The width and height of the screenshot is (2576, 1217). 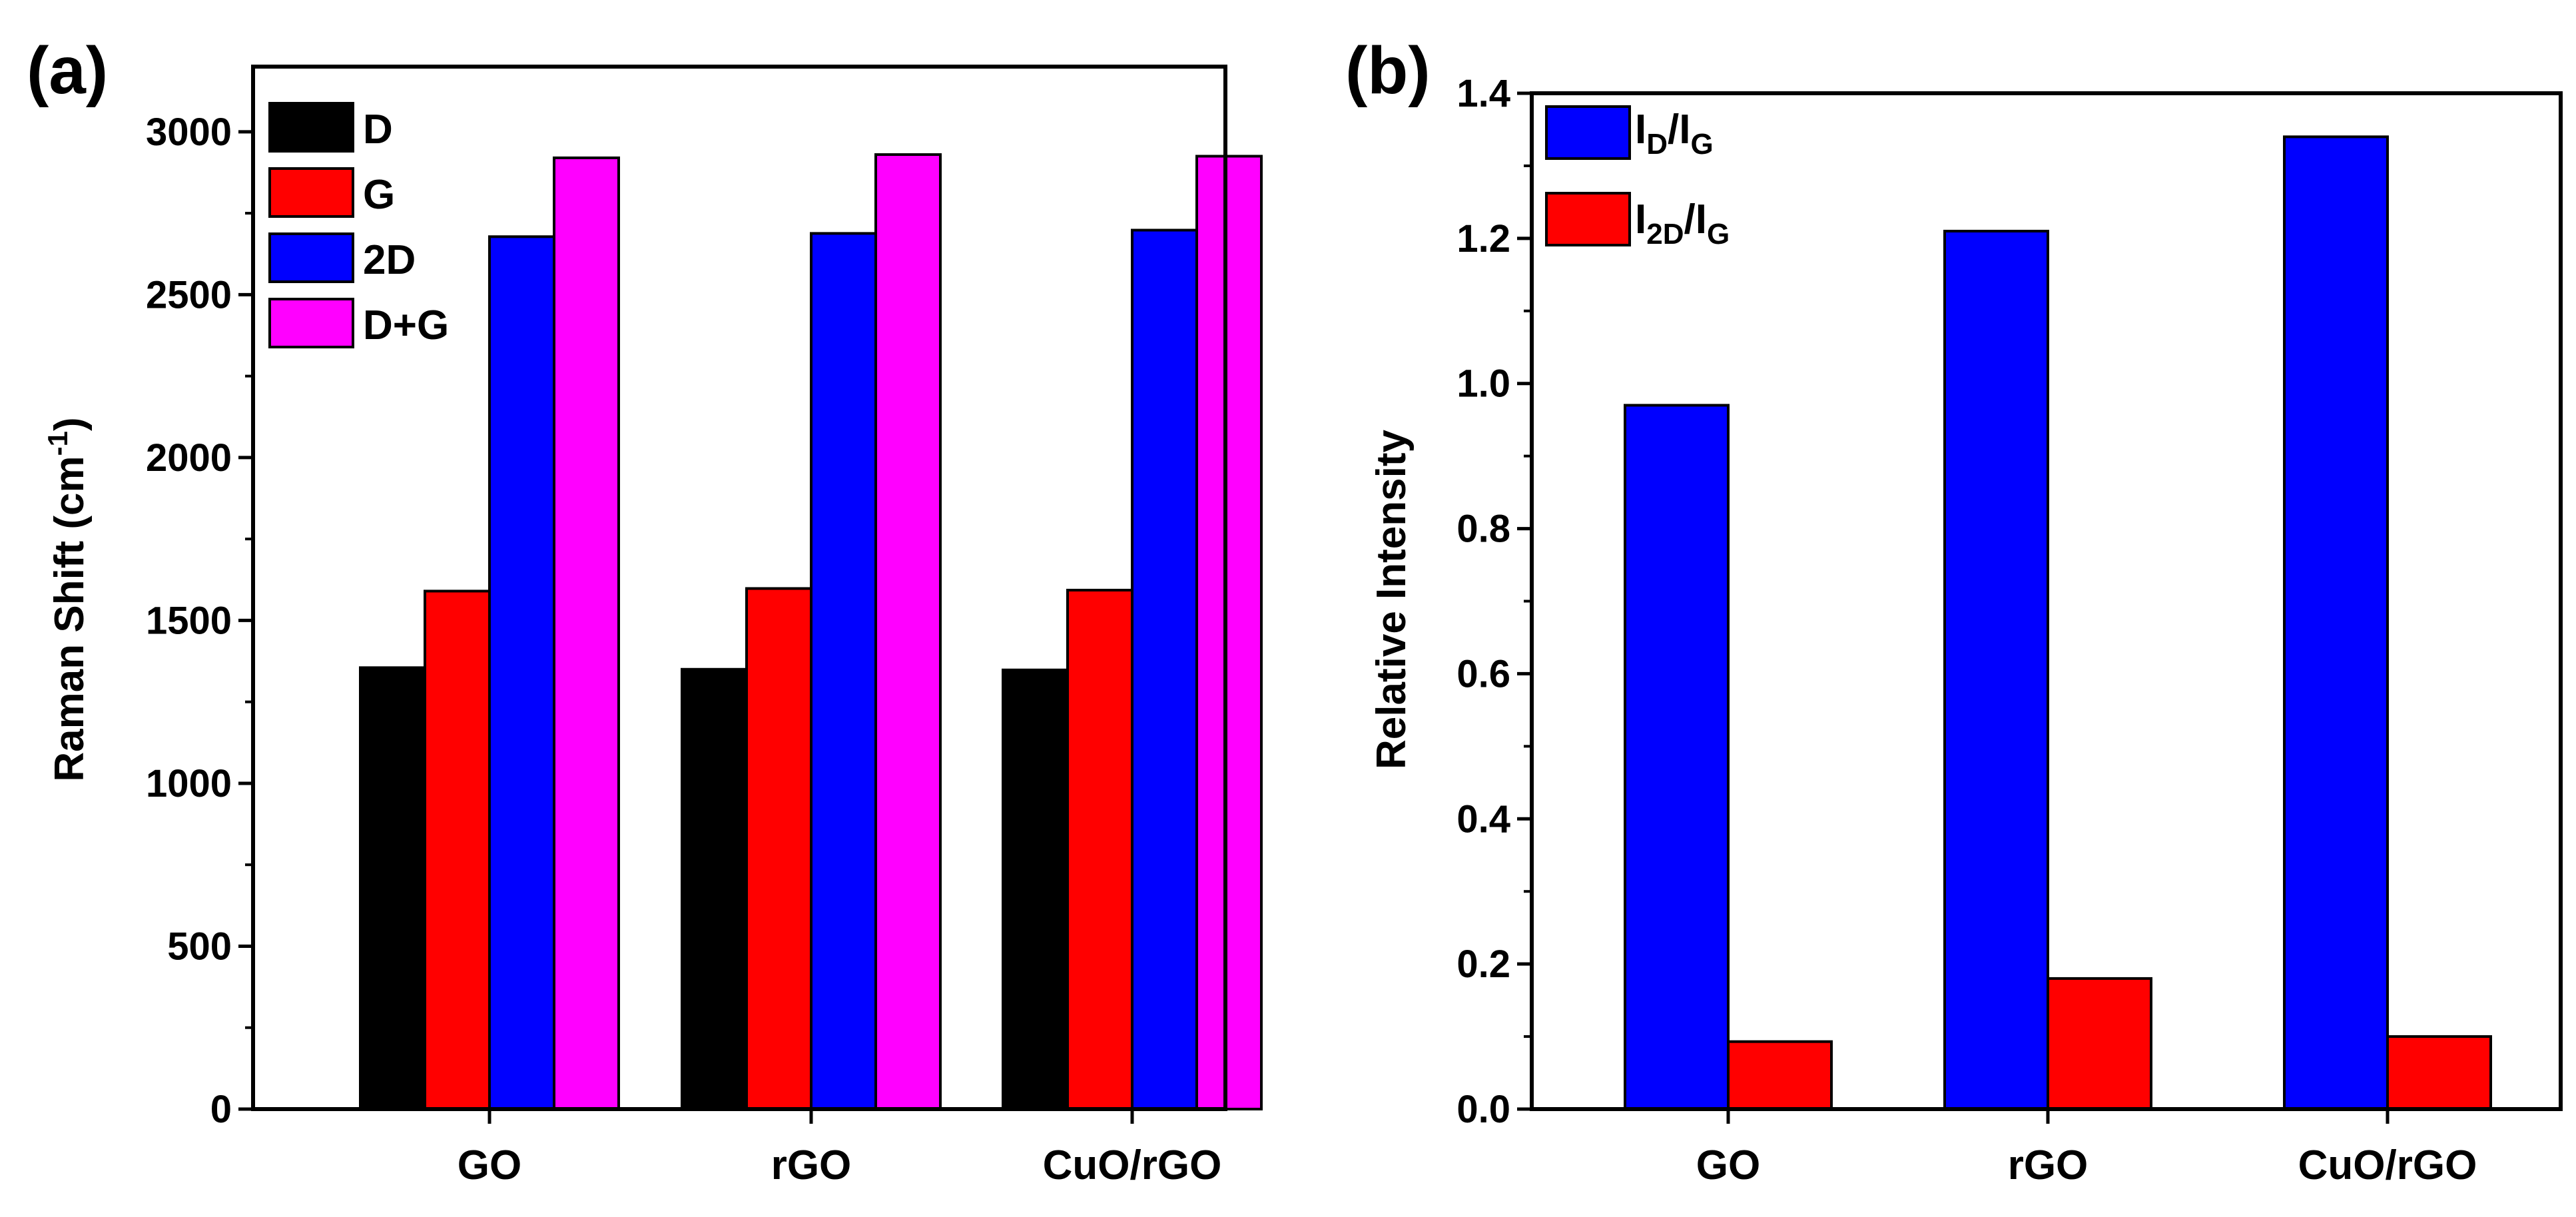 What do you see at coordinates (1483, 1109) in the screenshot?
I see `ytick-label-b-0: 0.0` at bounding box center [1483, 1109].